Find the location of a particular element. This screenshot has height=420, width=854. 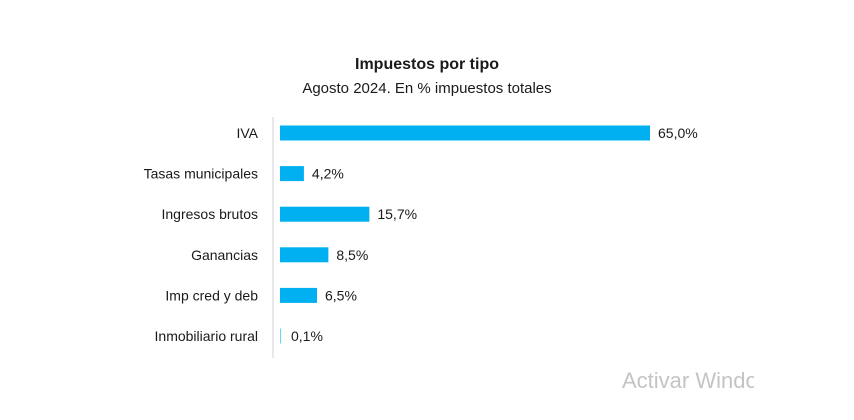

category-label: IVA is located at coordinates (247, 133).